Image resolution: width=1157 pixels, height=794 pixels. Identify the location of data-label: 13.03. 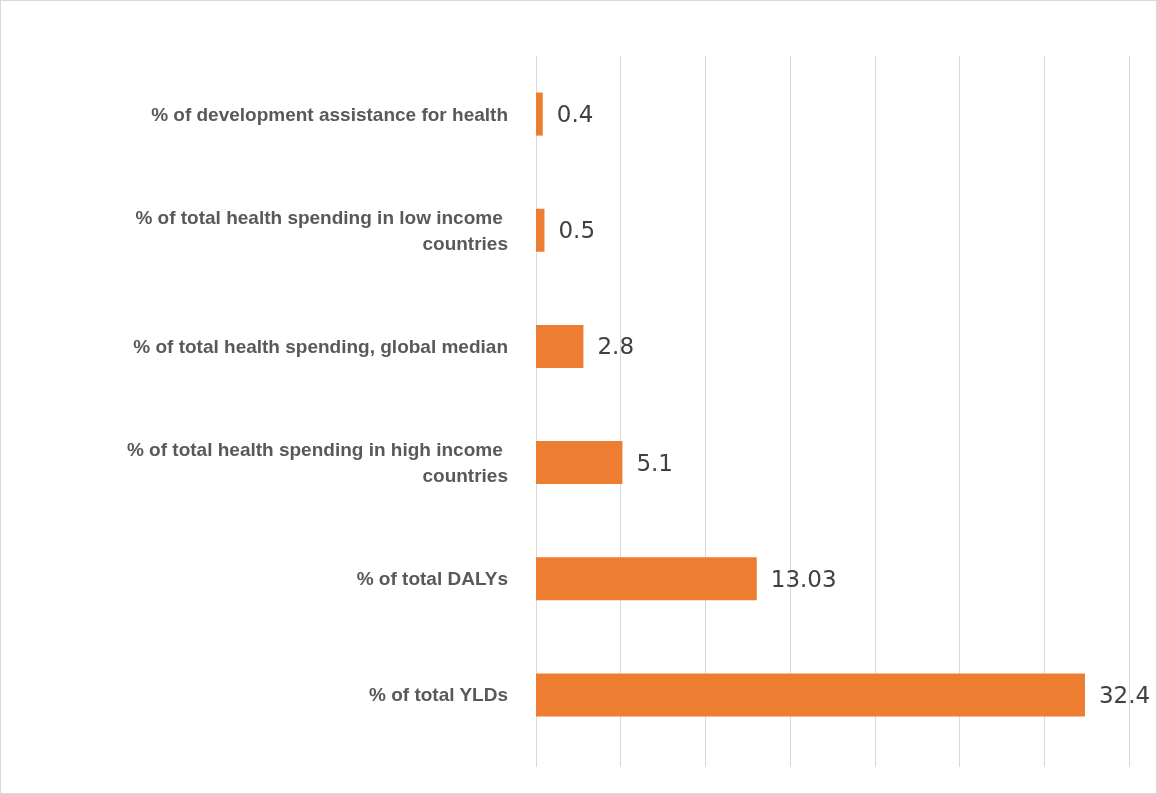
(803, 578).